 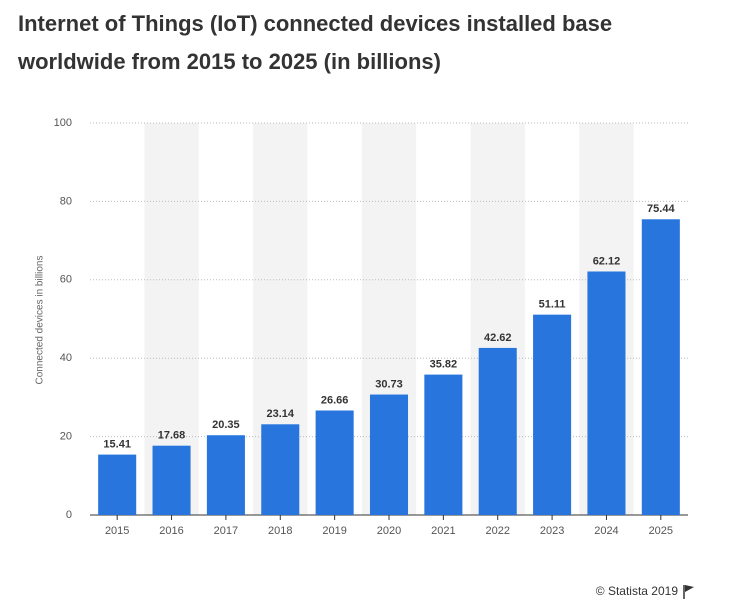 I want to click on flag-icon, so click(x=688, y=592).